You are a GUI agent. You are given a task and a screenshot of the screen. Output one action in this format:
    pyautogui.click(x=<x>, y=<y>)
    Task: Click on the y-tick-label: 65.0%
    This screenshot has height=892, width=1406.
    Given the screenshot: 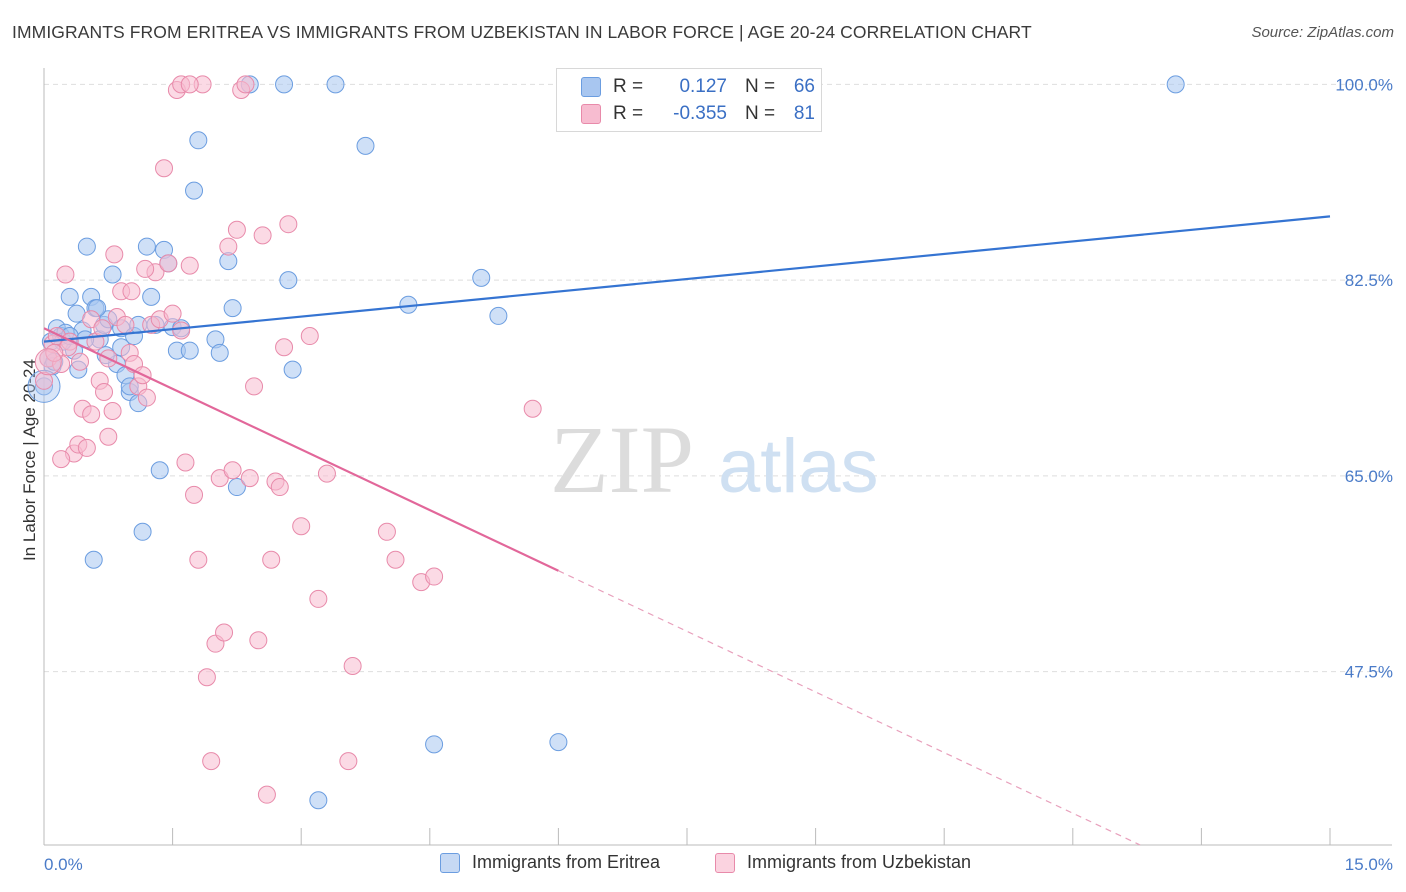 What is the action you would take?
    pyautogui.click(x=1369, y=476)
    